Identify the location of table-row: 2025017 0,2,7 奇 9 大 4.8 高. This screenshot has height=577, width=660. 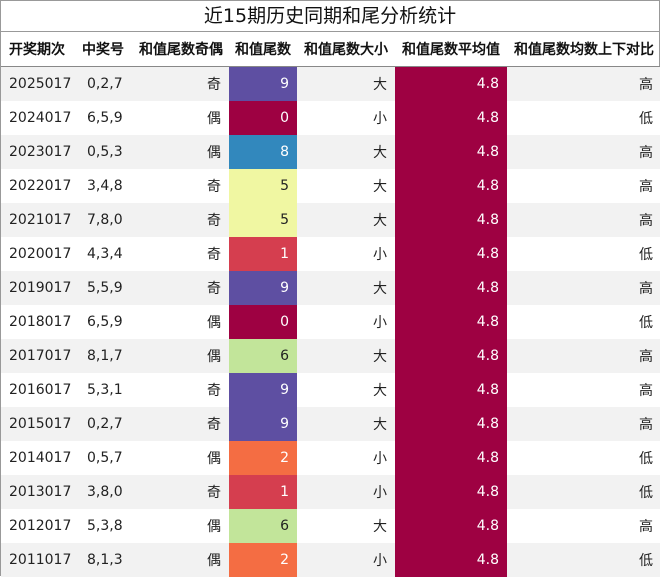
(330, 83).